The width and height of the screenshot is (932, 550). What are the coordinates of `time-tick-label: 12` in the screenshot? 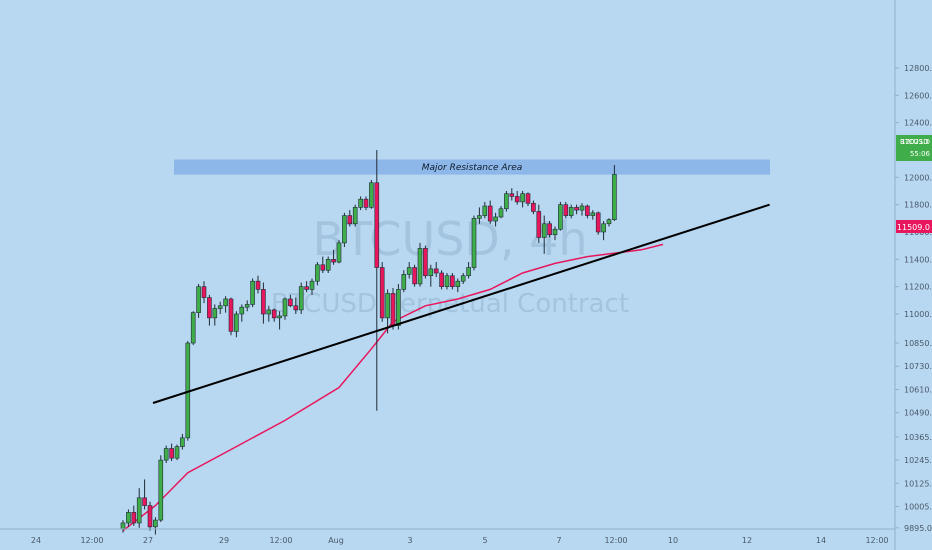 It's located at (747, 540).